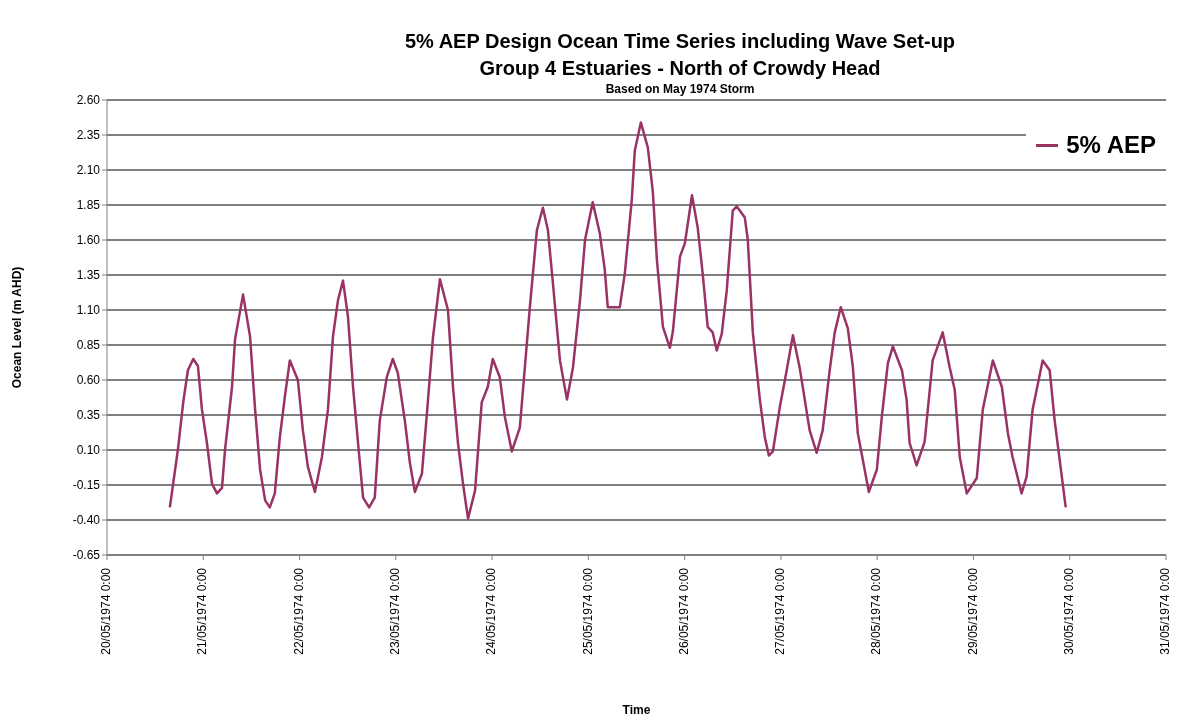  I want to click on y-tick-label: 0.85, so click(88, 345).